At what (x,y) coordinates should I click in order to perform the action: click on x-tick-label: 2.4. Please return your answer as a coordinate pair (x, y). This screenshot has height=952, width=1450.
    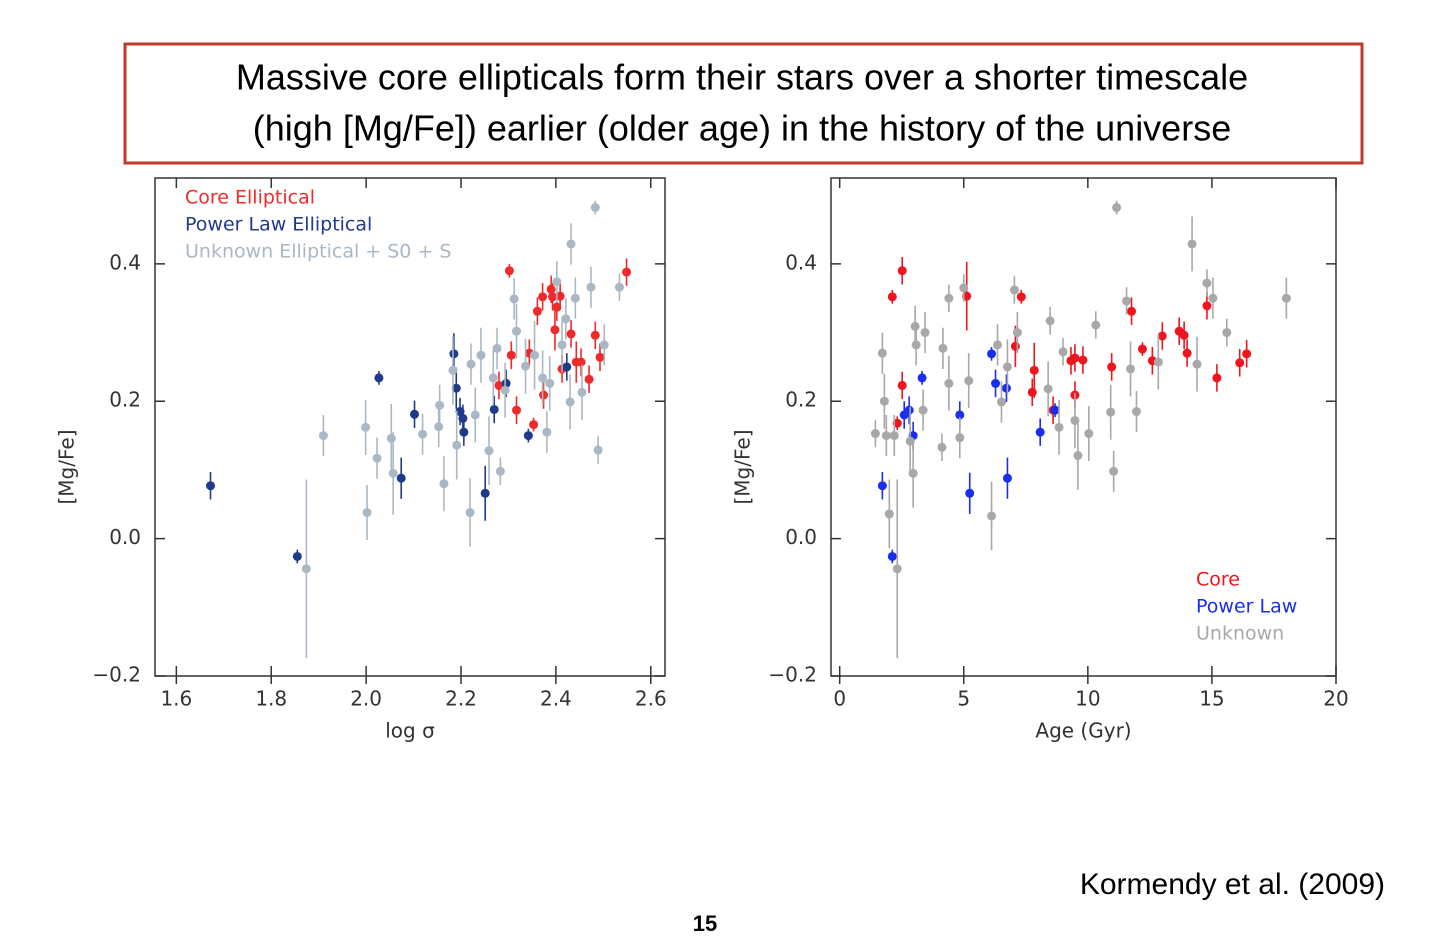
    Looking at the image, I should click on (556, 699).